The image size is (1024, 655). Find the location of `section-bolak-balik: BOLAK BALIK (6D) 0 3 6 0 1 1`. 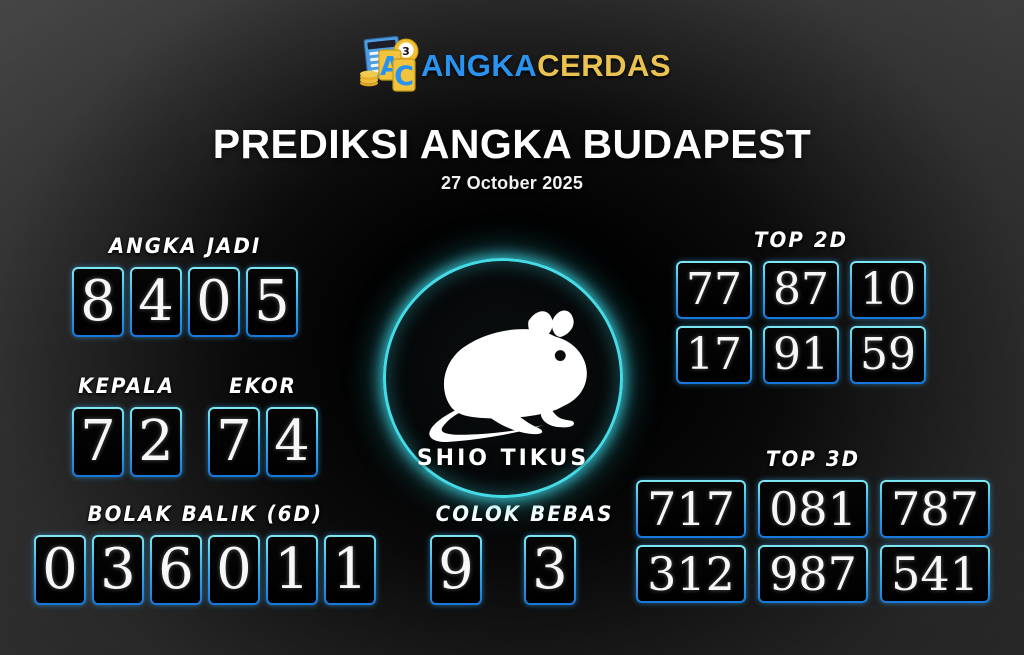

section-bolak-balik: BOLAK BALIK (6D) 0 3 6 0 1 1 is located at coordinates (205, 553).